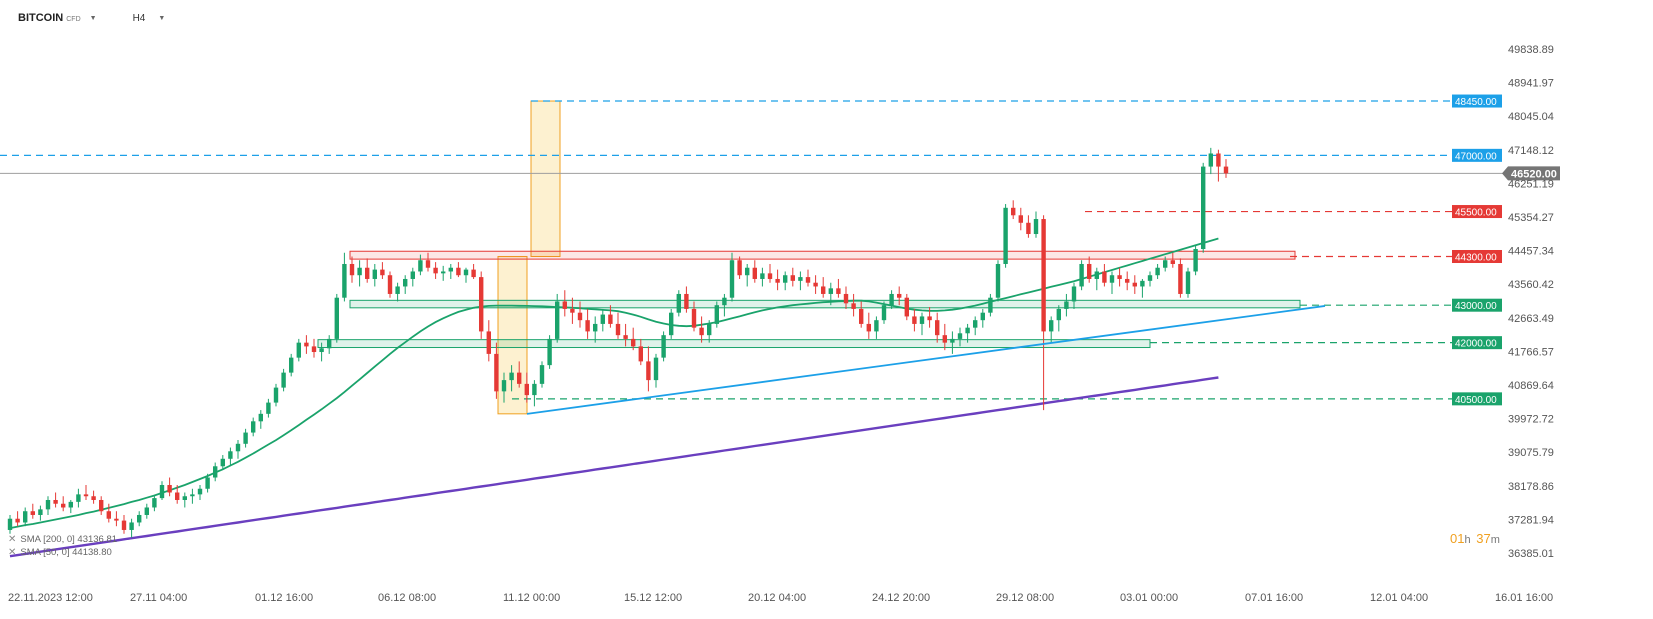 Image resolution: width=1653 pixels, height=619 pixels. Describe the element at coordinates (1531, 84) in the screenshot. I see `y-tick-label: 48941.97` at that location.